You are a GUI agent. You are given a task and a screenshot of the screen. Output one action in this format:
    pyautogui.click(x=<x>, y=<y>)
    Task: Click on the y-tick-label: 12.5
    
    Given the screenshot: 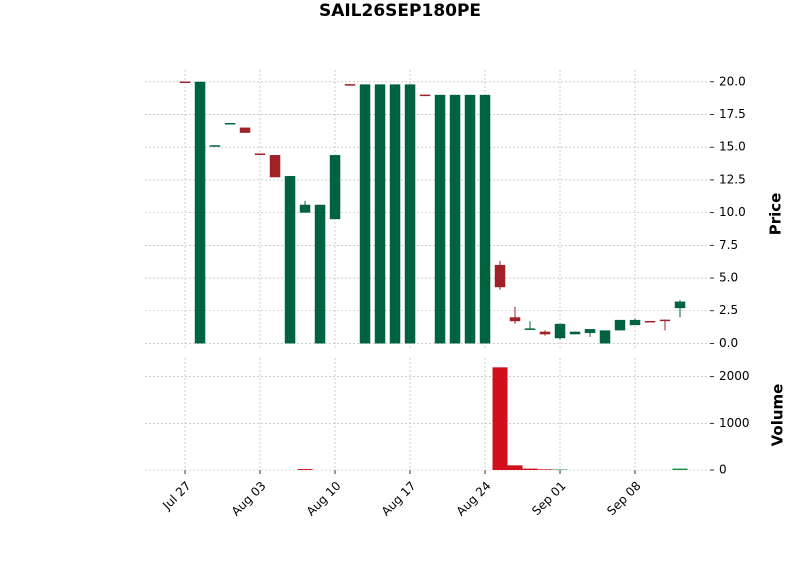 What is the action you would take?
    pyautogui.click(x=732, y=179)
    